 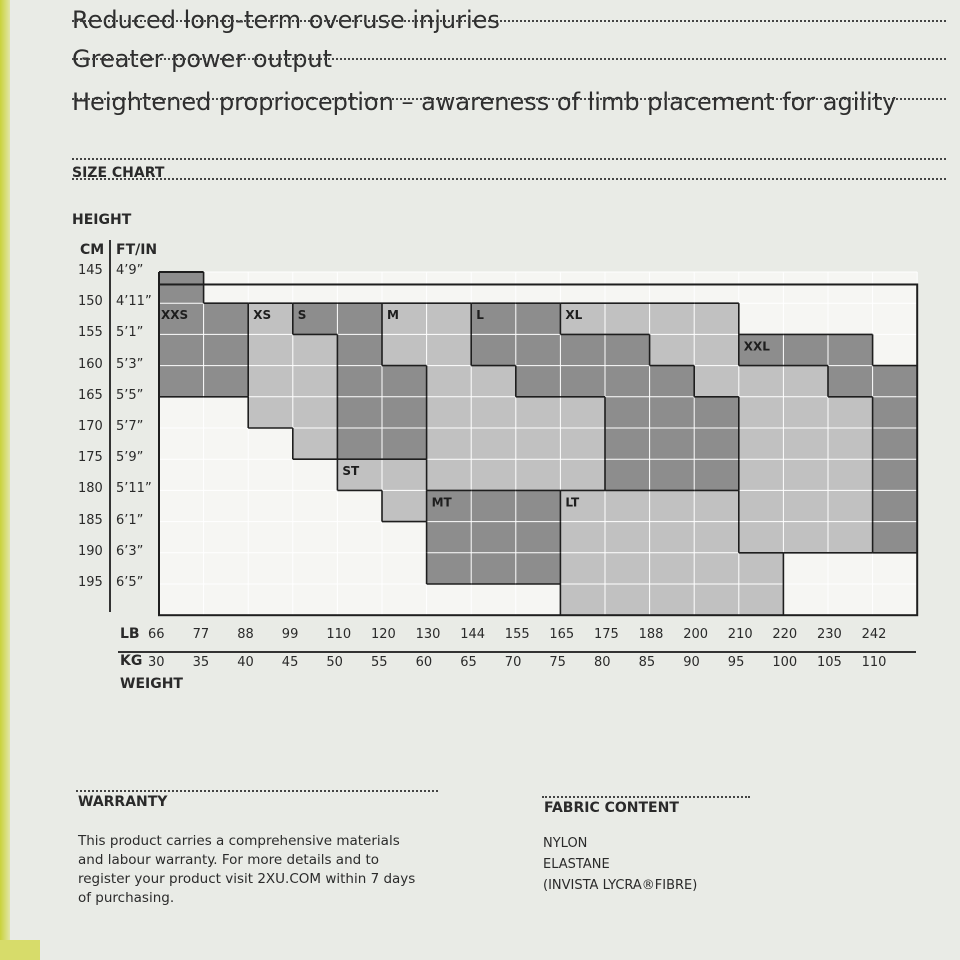 I want to click on weight-kg-label: 30, so click(x=156, y=662).